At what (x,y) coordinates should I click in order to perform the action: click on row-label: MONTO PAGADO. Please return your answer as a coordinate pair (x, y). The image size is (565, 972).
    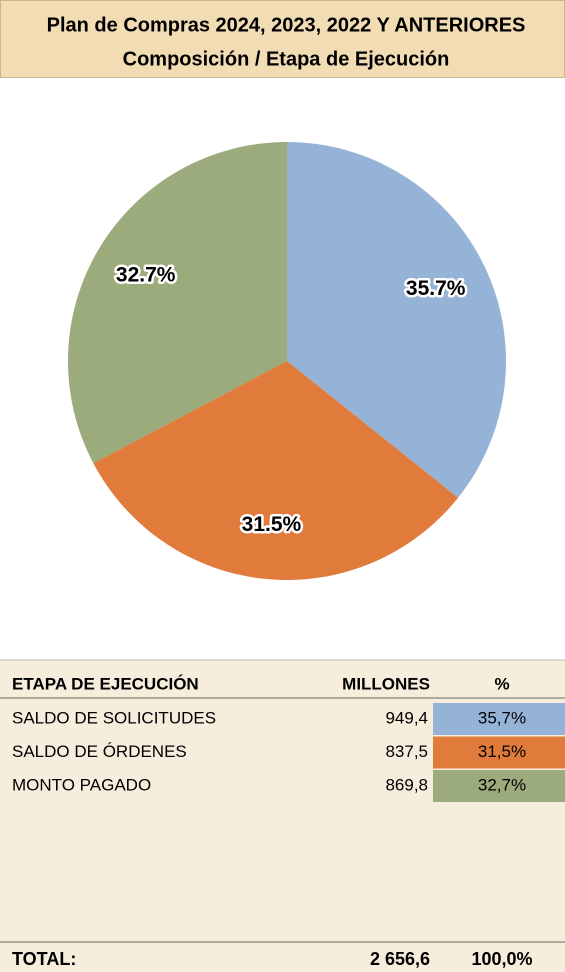
    Looking at the image, I should click on (81, 784).